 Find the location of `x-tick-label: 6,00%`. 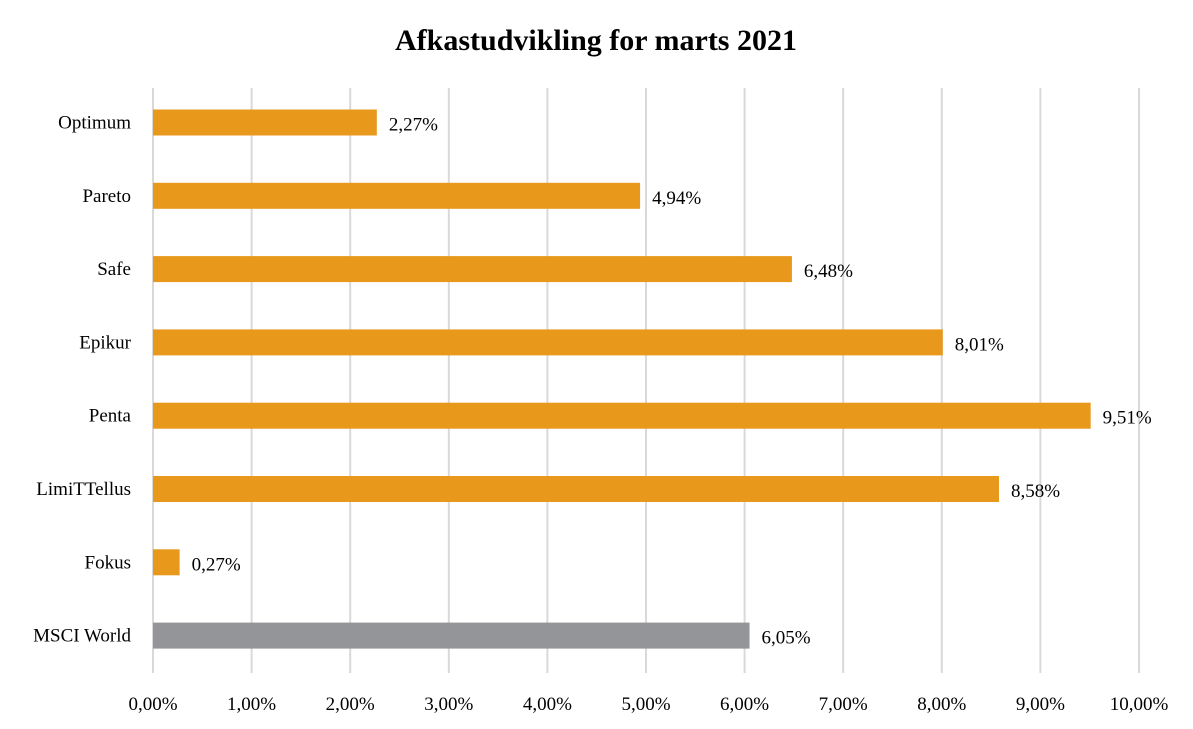

x-tick-label: 6,00% is located at coordinates (744, 704).